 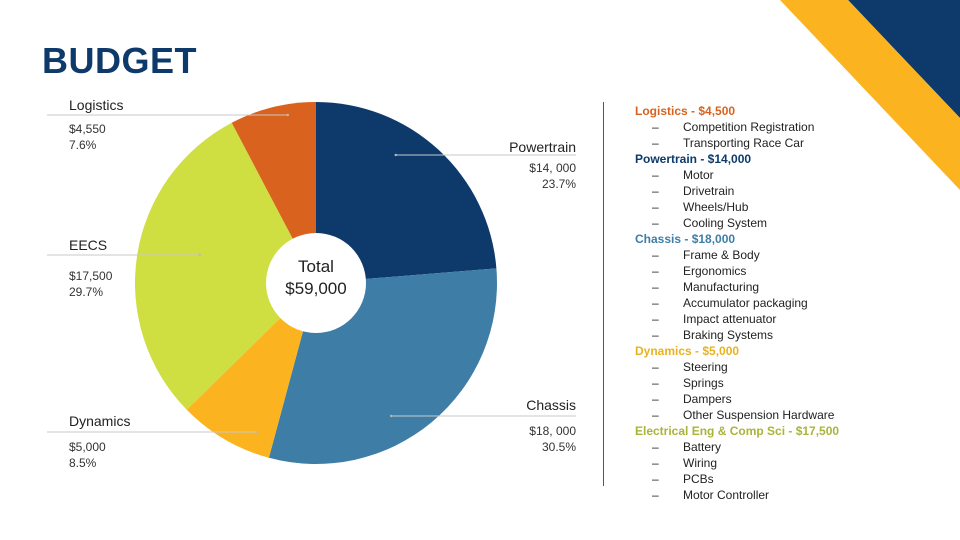 What do you see at coordinates (743, 143) in the screenshot?
I see `breakdown-item-label: Transporting Race Car` at bounding box center [743, 143].